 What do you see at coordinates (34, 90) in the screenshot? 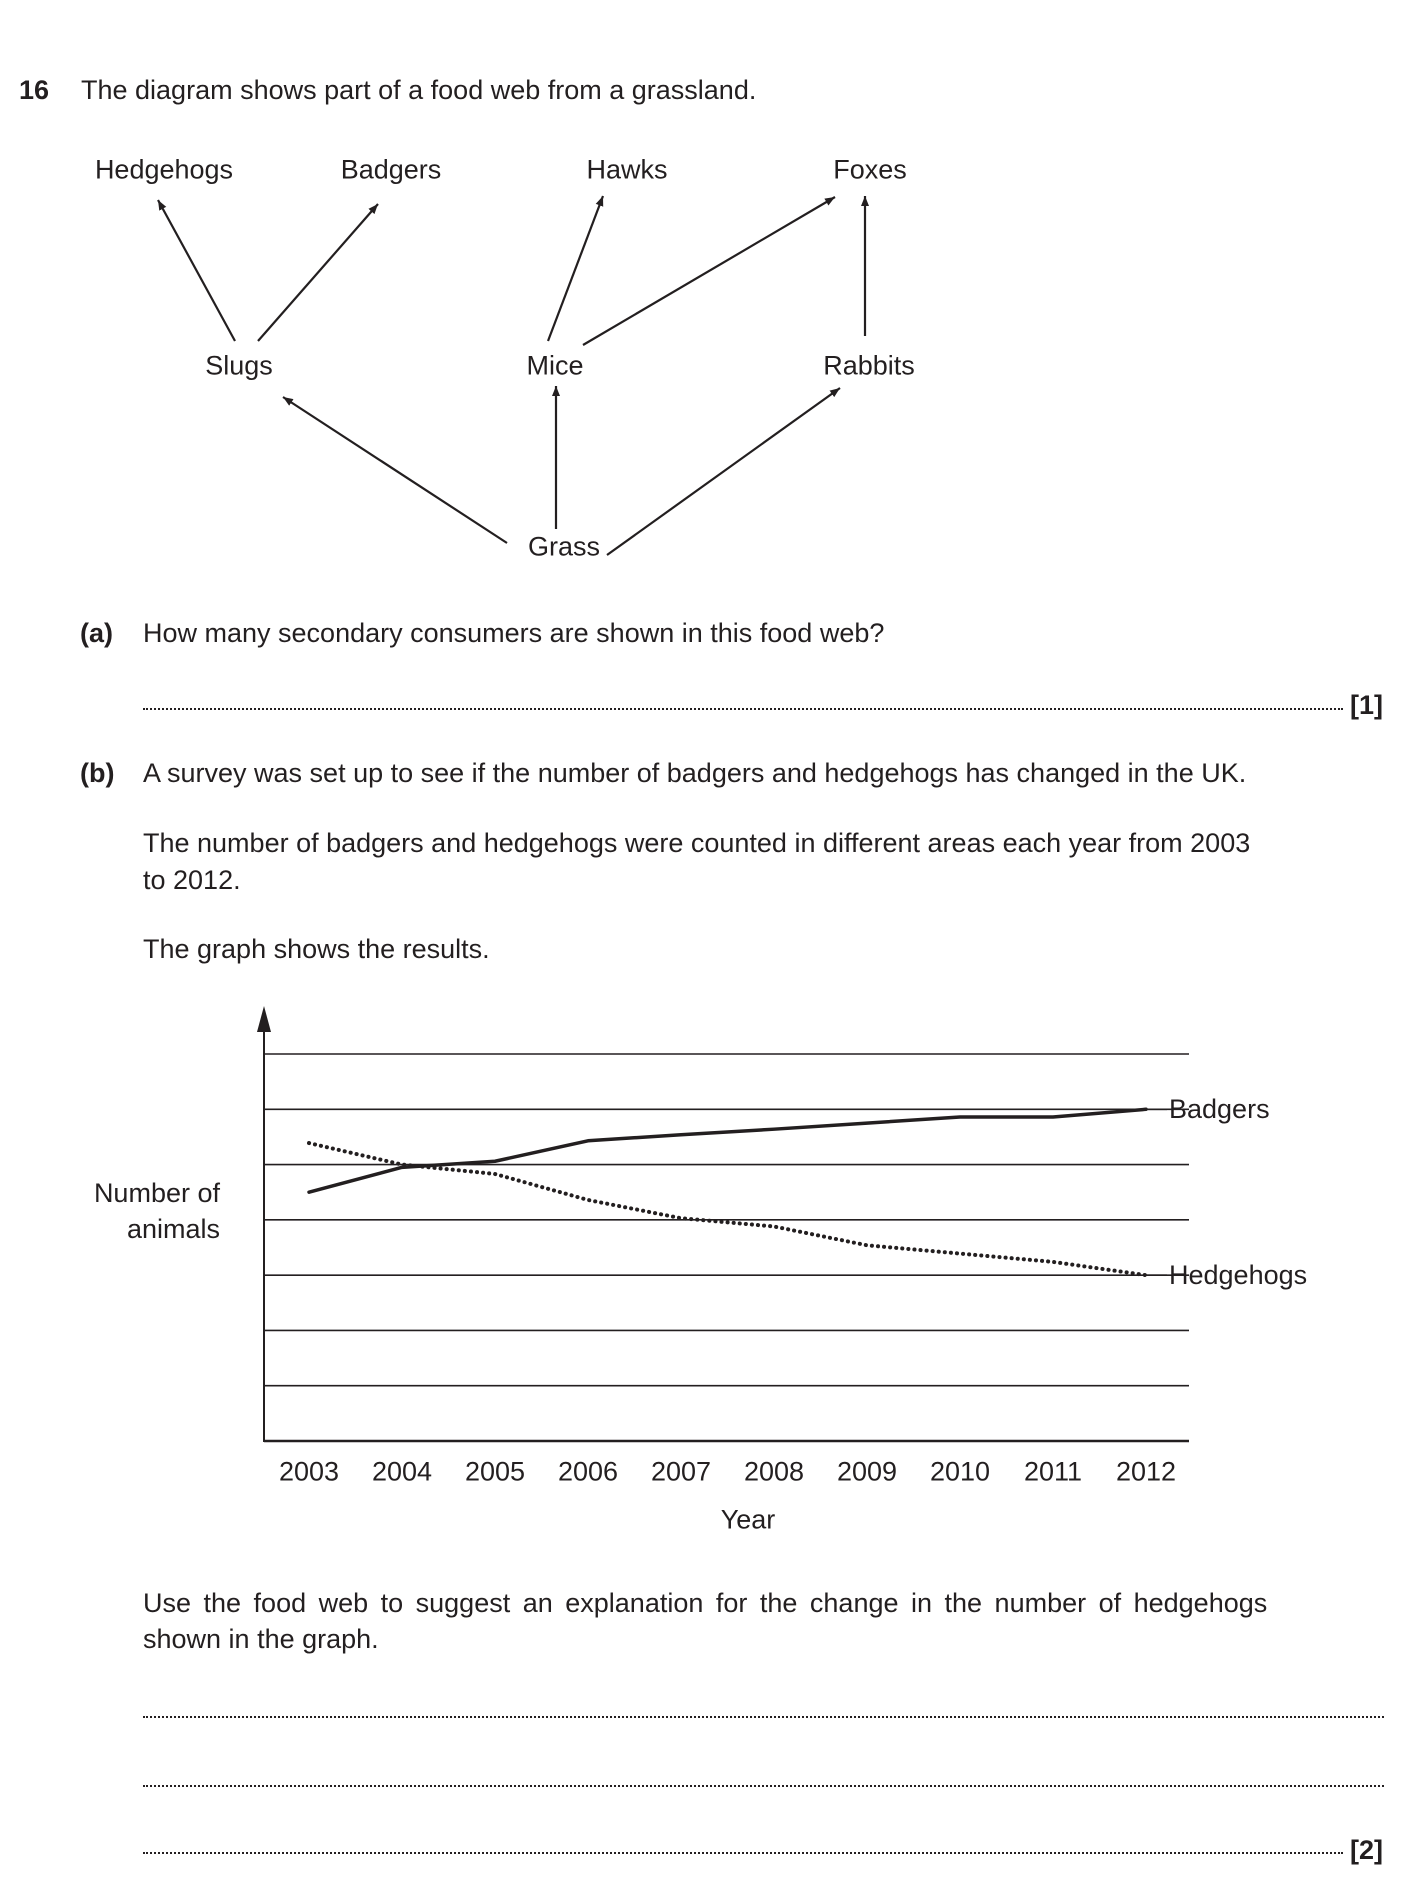
I see `question-number: 16` at bounding box center [34, 90].